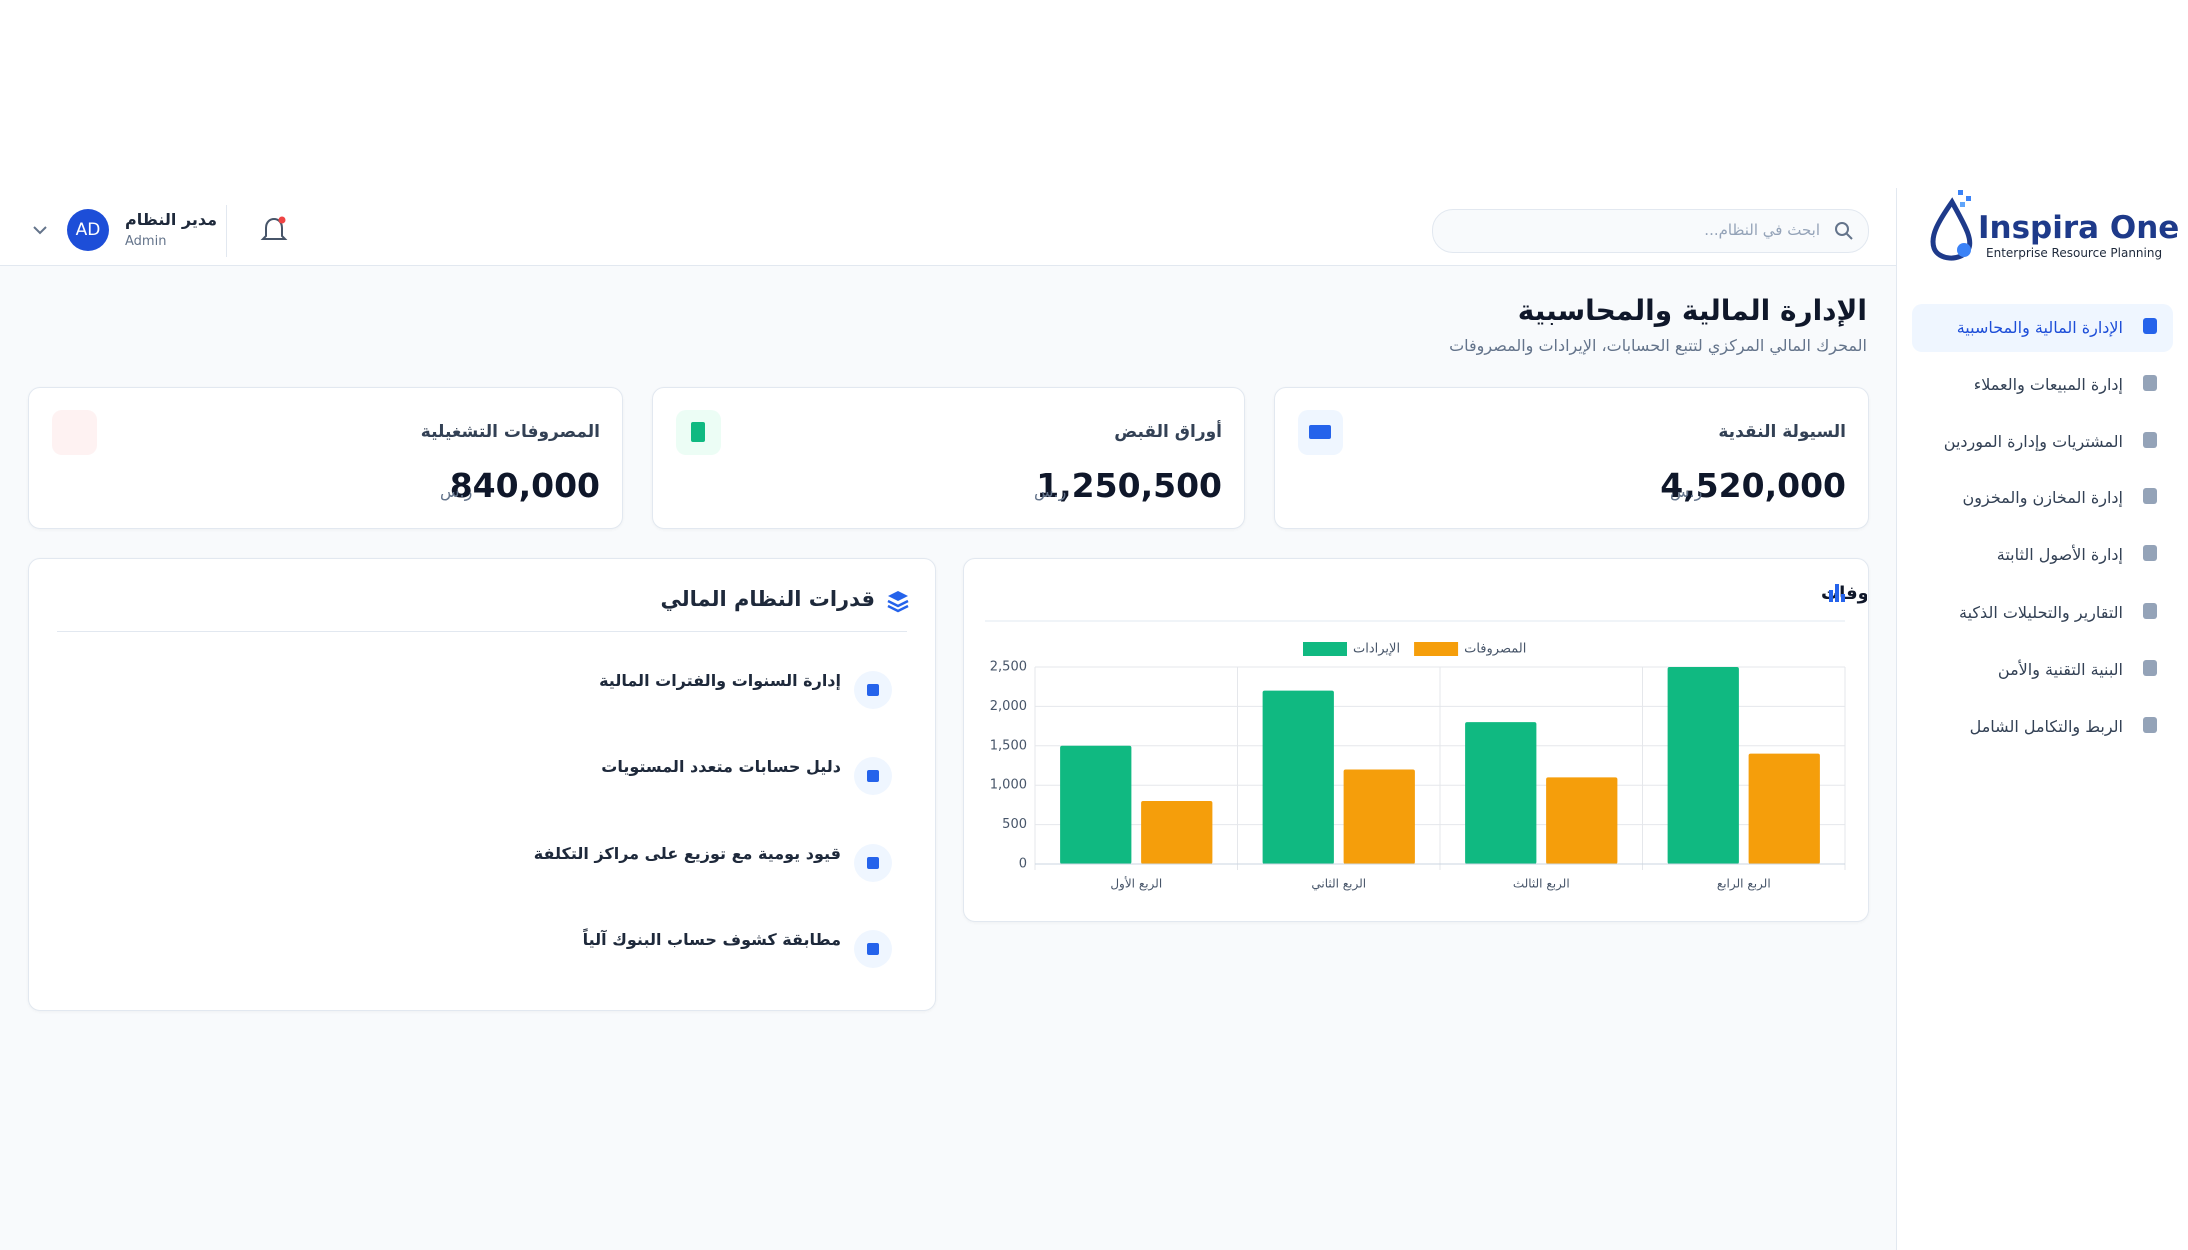  I want to click on avatar: AD, so click(88, 230).